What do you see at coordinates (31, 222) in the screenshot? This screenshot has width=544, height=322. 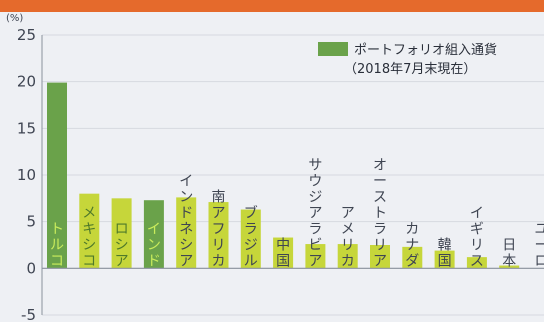 I see `y-tick-label: 5` at bounding box center [31, 222].